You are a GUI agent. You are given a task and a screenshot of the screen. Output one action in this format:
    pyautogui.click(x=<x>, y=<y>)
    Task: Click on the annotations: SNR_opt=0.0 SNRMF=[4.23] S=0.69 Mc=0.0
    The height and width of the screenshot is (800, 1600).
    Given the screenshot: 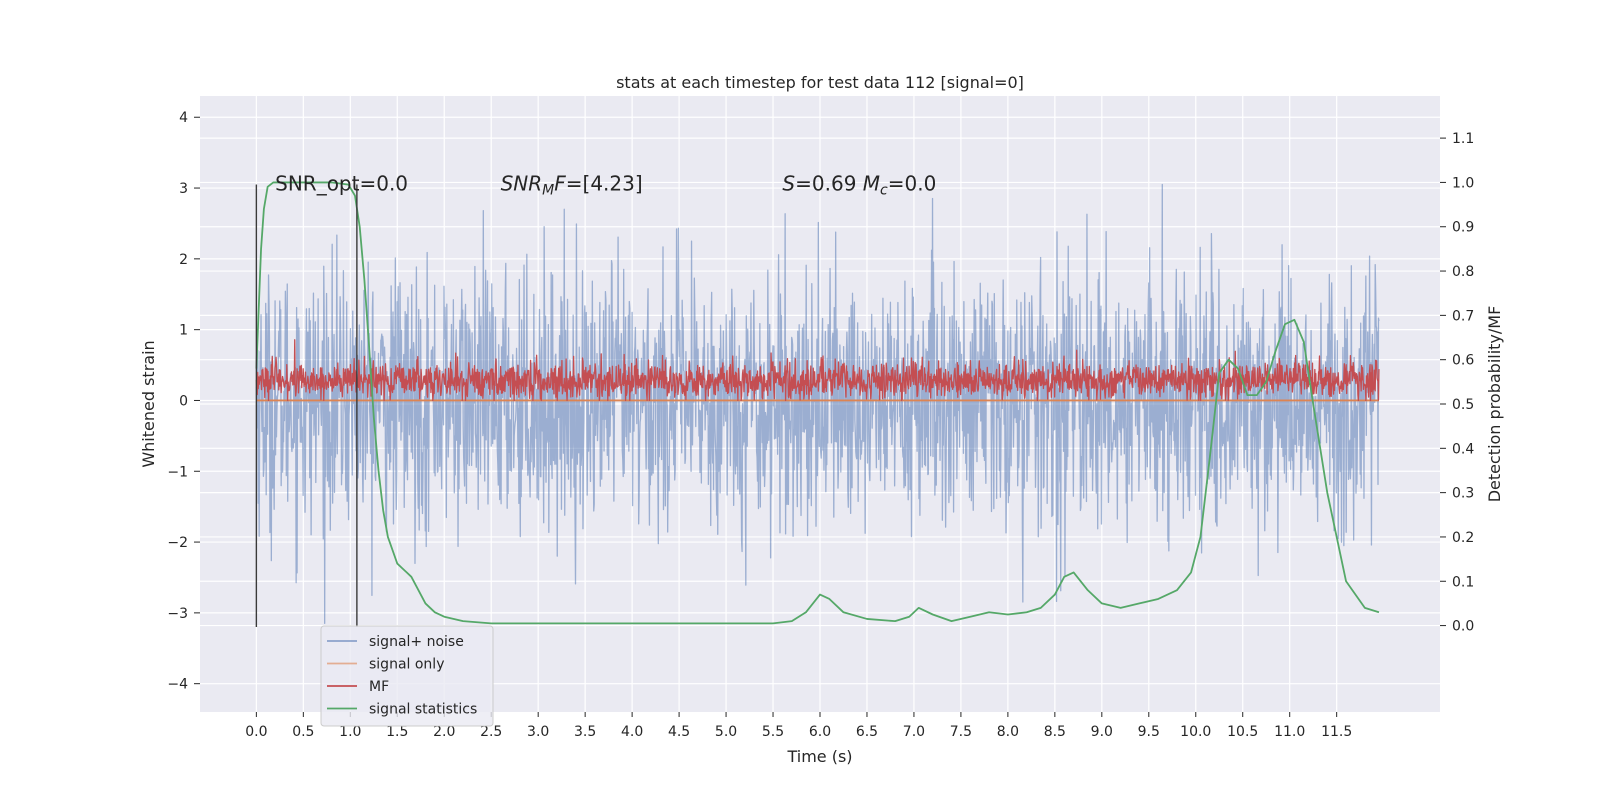 What is the action you would take?
    pyautogui.click(x=605, y=185)
    